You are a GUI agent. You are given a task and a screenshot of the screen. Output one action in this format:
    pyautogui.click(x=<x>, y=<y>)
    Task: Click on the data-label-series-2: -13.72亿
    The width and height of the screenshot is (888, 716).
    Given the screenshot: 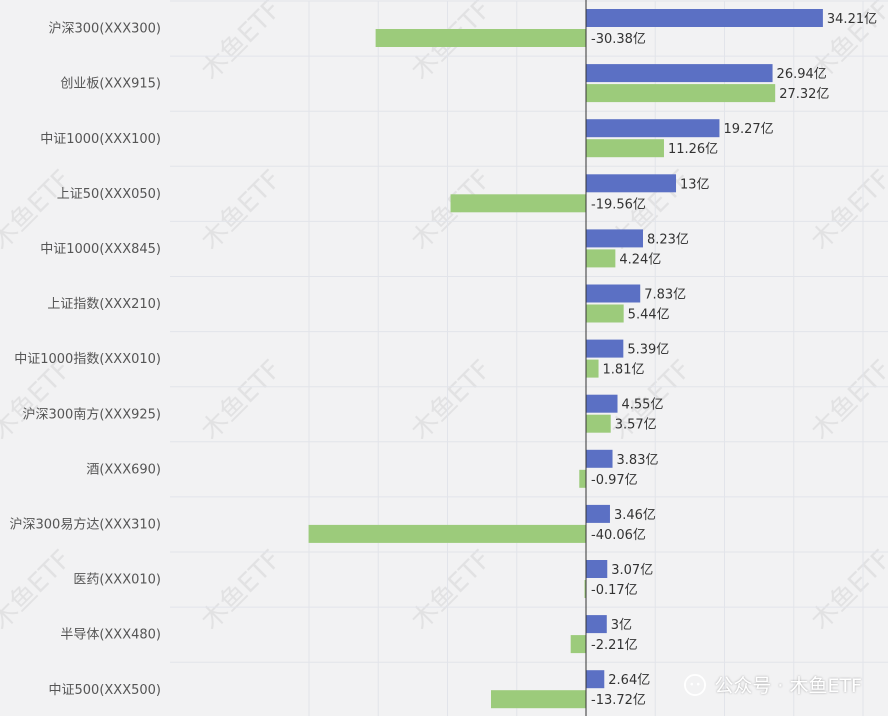 What is the action you would take?
    pyautogui.click(x=618, y=700)
    